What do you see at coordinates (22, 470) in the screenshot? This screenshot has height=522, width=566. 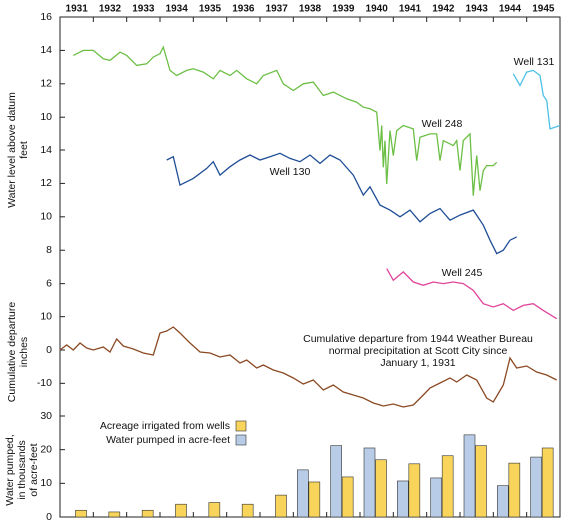 I see `y-axis-title: in thousands` at bounding box center [22, 470].